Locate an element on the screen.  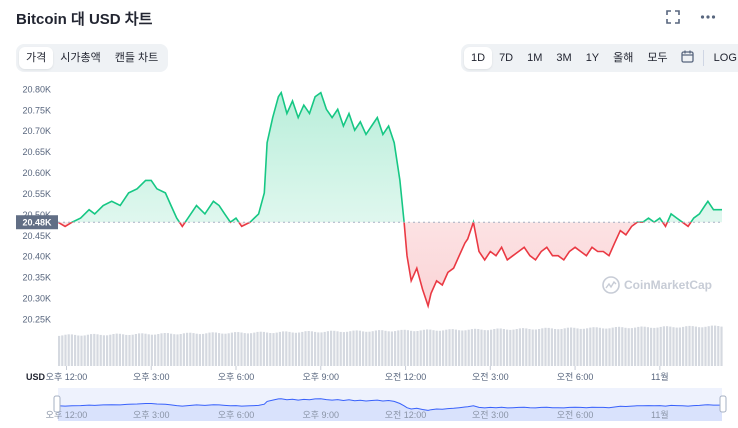
range-all: 모두 is located at coordinates (657, 58).